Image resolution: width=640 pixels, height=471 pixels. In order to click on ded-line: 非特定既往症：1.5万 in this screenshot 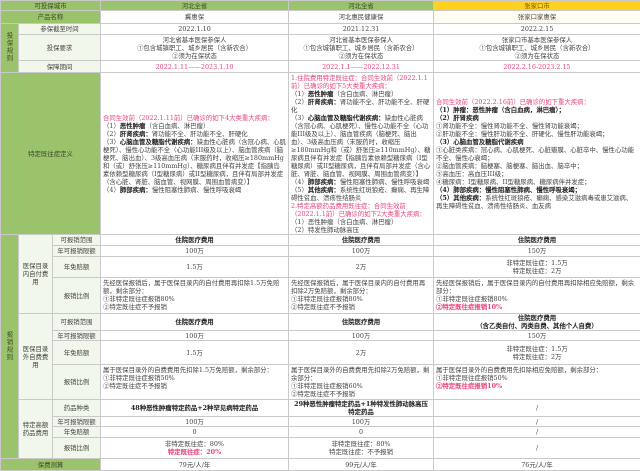, I will do `click(537, 263)`.